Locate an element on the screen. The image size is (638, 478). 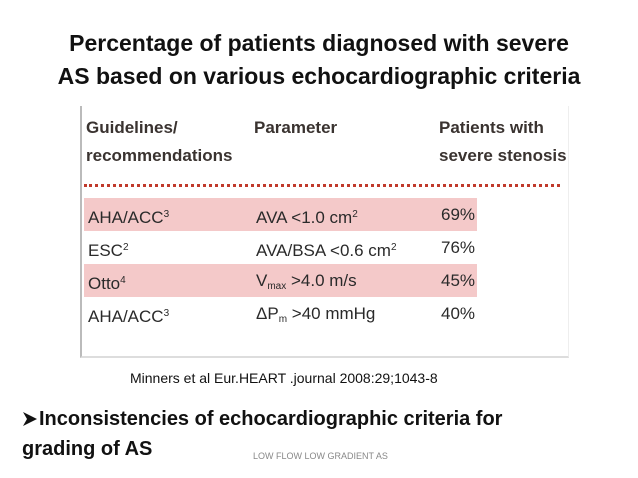
cell-text: 45% is located at coordinates (458, 280).